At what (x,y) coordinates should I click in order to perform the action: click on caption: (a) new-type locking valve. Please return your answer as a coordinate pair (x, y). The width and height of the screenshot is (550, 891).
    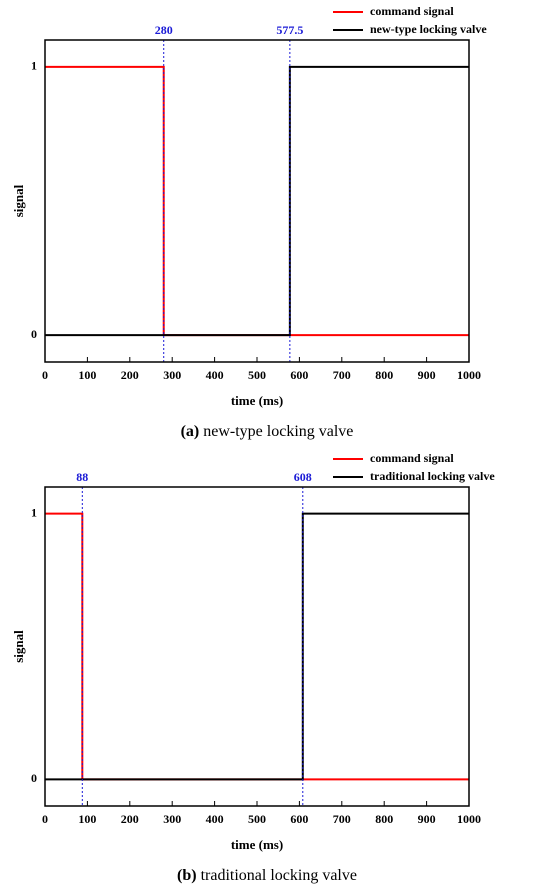
    Looking at the image, I should click on (267, 431).